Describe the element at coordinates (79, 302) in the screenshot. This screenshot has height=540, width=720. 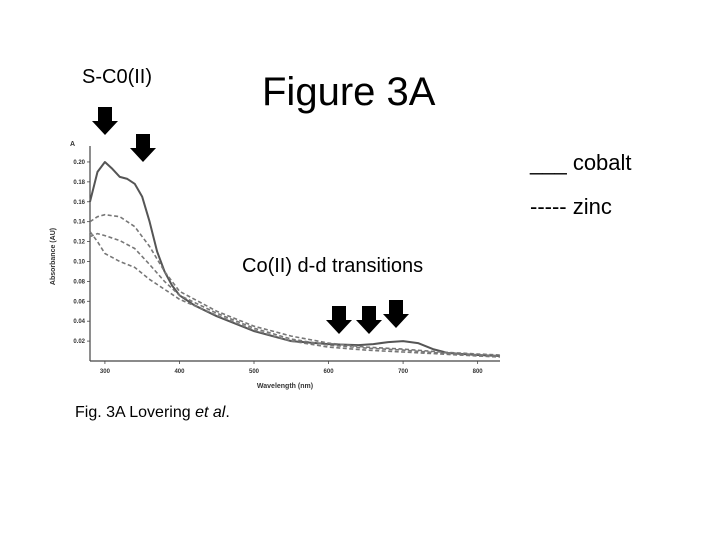
I see `y-tick-label: 0.06` at that location.